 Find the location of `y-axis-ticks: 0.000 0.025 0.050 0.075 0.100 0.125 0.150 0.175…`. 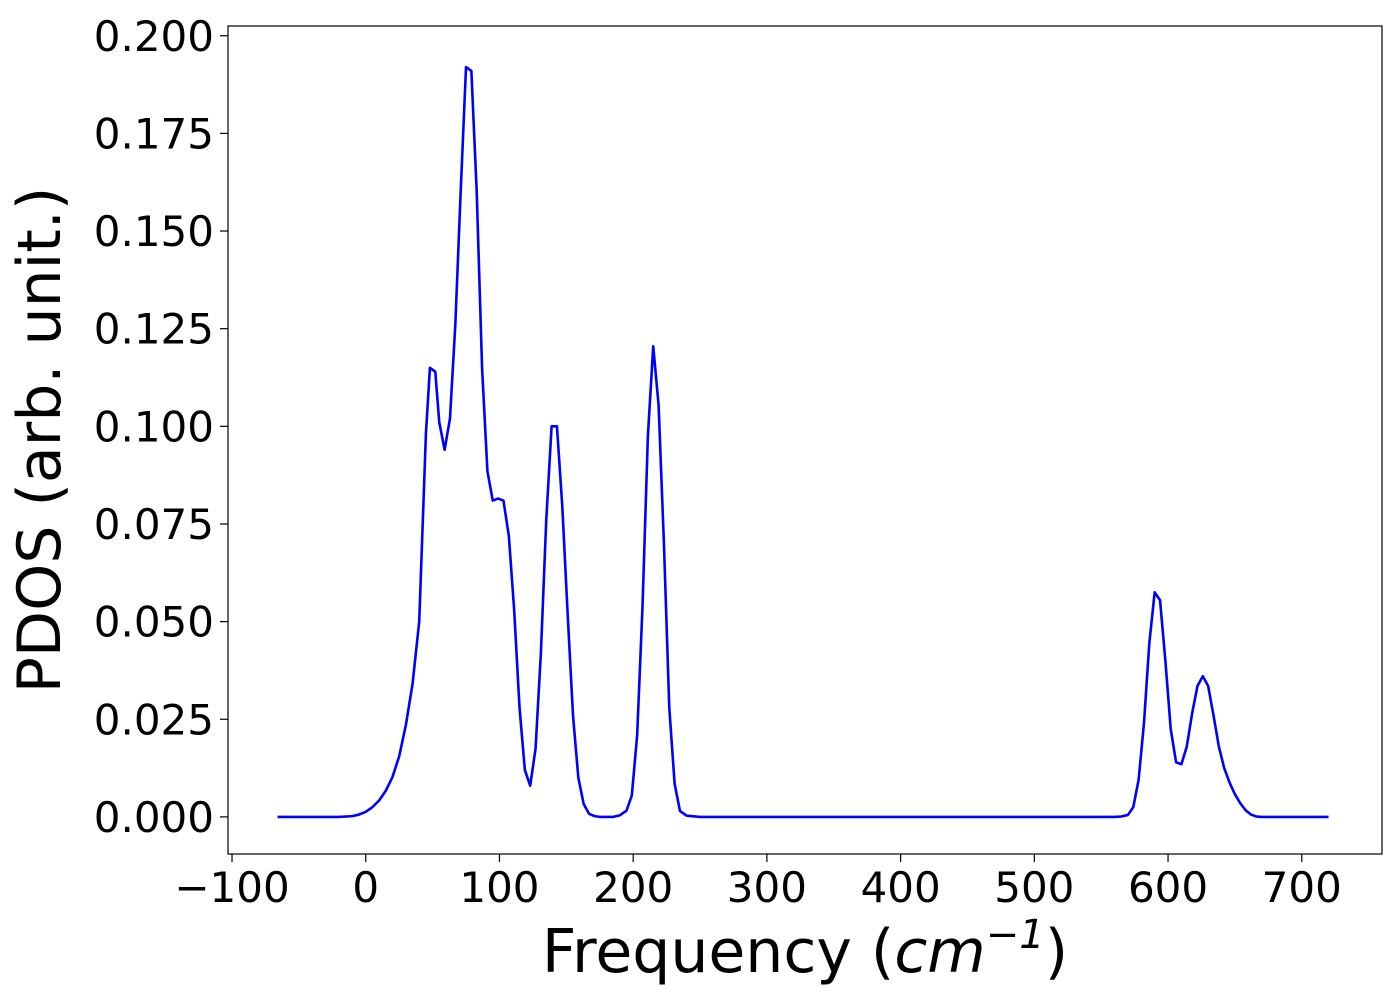

y-axis-ticks: 0.000 0.025 0.050 0.075 0.100 0.125 0.150 0.175… is located at coordinates (161, 427).